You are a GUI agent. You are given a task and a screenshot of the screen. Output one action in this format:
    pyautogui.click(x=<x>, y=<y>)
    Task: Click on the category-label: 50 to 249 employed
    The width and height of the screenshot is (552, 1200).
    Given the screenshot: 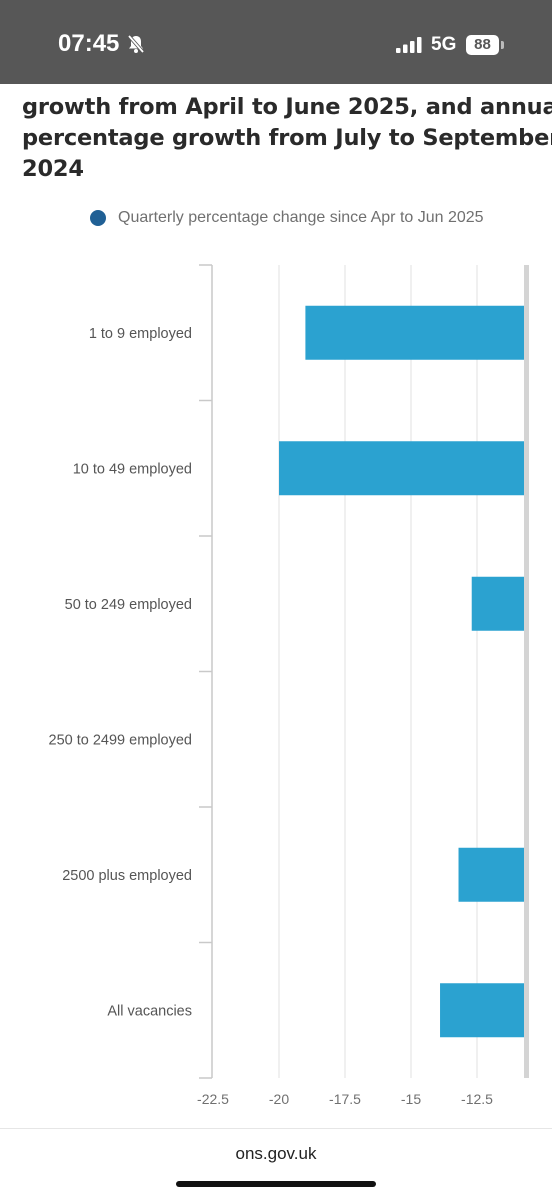 What is the action you would take?
    pyautogui.click(x=128, y=605)
    